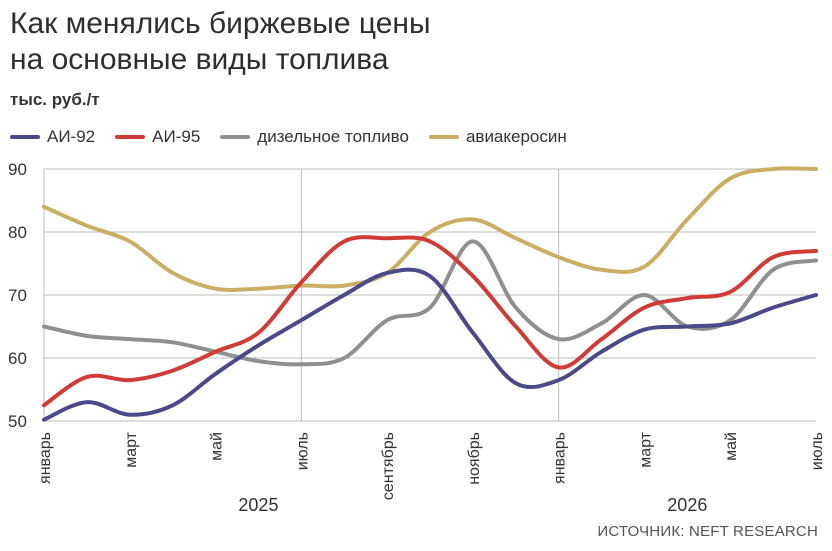 This screenshot has height=551, width=832. What do you see at coordinates (17, 421) in the screenshot?
I see `y-tick-label: 50` at bounding box center [17, 421].